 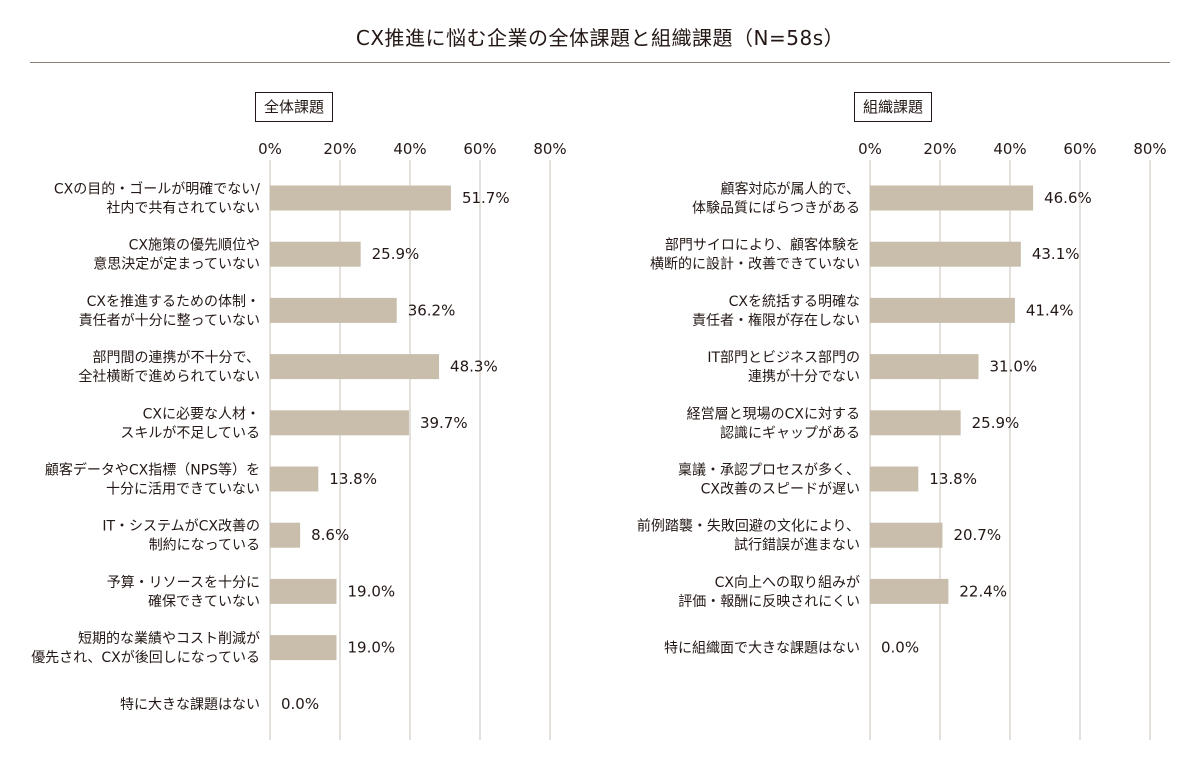 What do you see at coordinates (977, 535) in the screenshot?
I see `value-label: 20.7%` at bounding box center [977, 535].